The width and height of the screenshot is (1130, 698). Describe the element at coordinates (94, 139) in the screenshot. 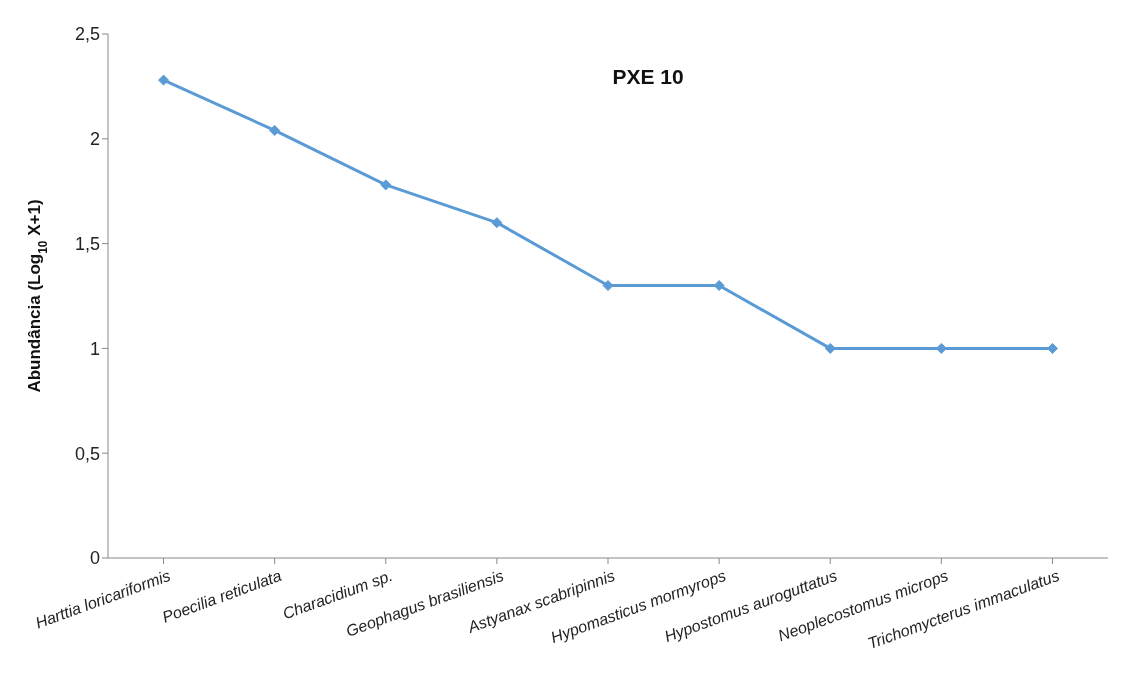

I see `y-tick-label: 2` at that location.